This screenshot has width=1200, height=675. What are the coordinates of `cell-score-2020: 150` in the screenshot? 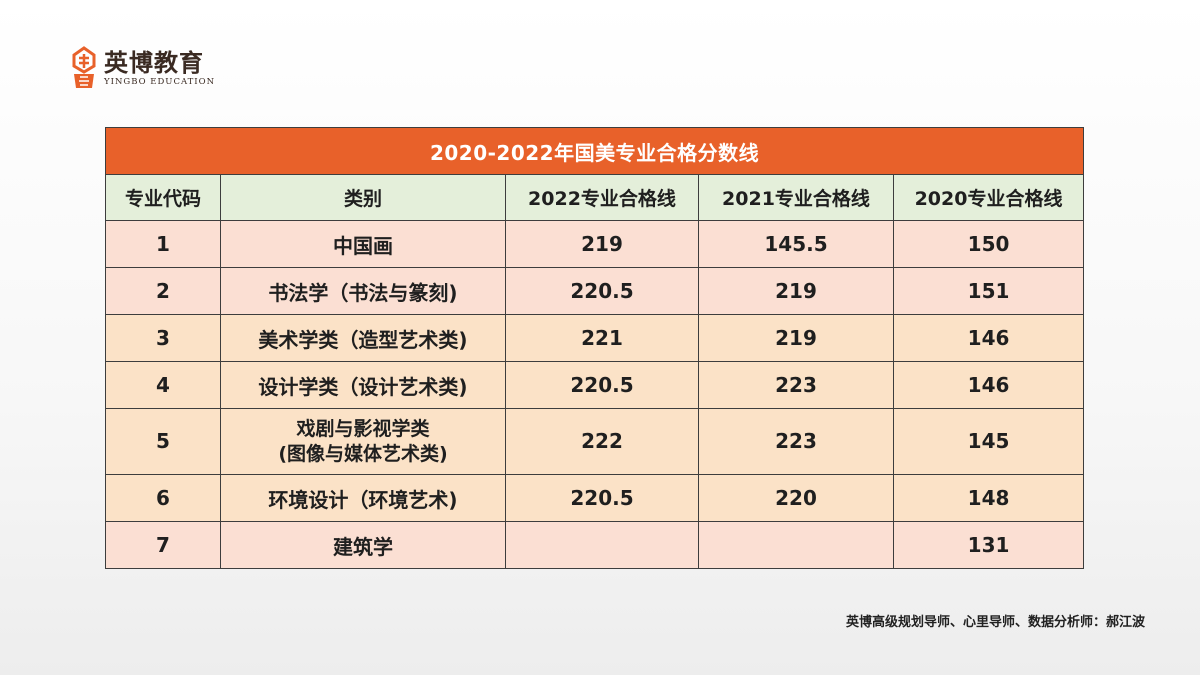 It's located at (988, 244).